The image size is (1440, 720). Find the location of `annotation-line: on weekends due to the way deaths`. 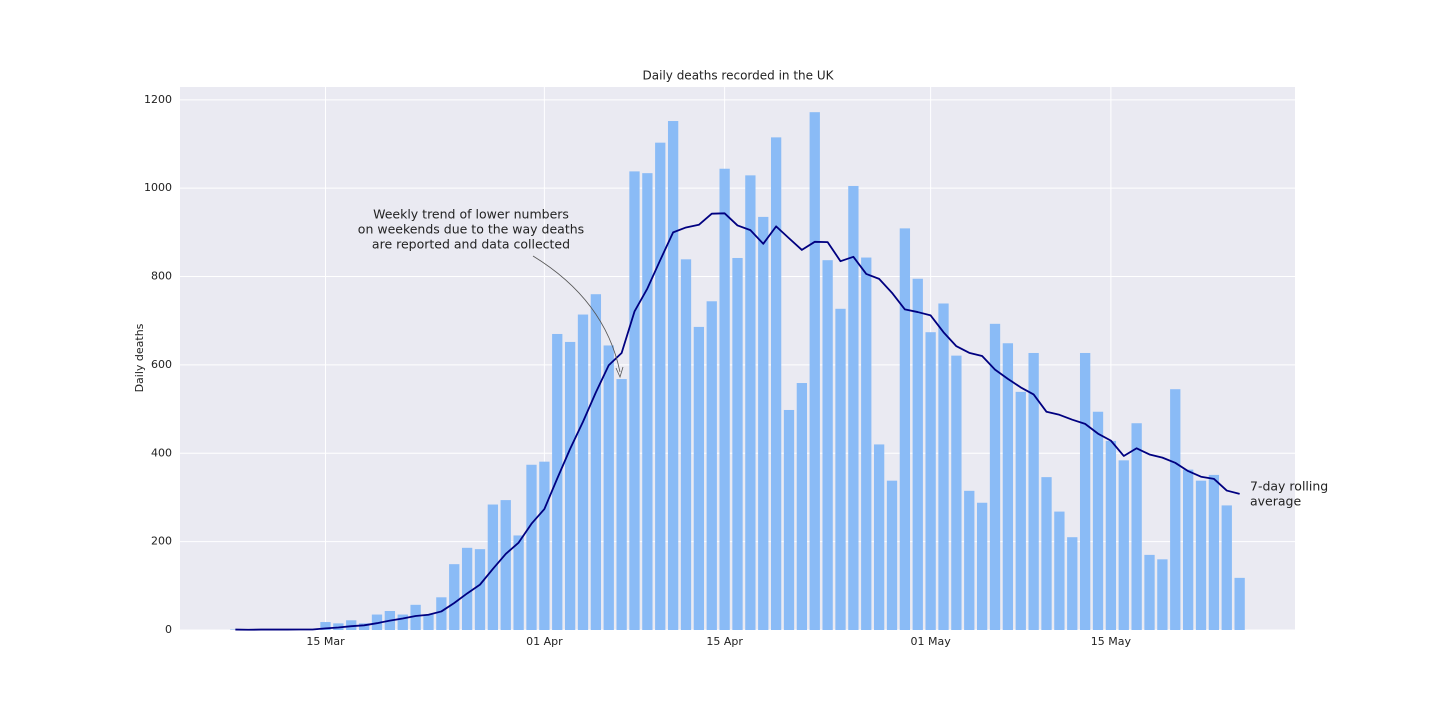

annotation-line: on weekends due to the way deaths is located at coordinates (471, 229).